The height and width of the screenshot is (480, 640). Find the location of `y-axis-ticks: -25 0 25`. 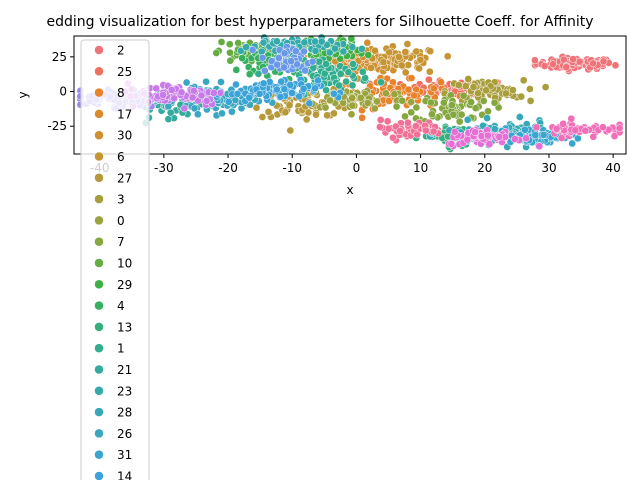

y-axis-ticks: -25 0 25 is located at coordinates (60, 91).